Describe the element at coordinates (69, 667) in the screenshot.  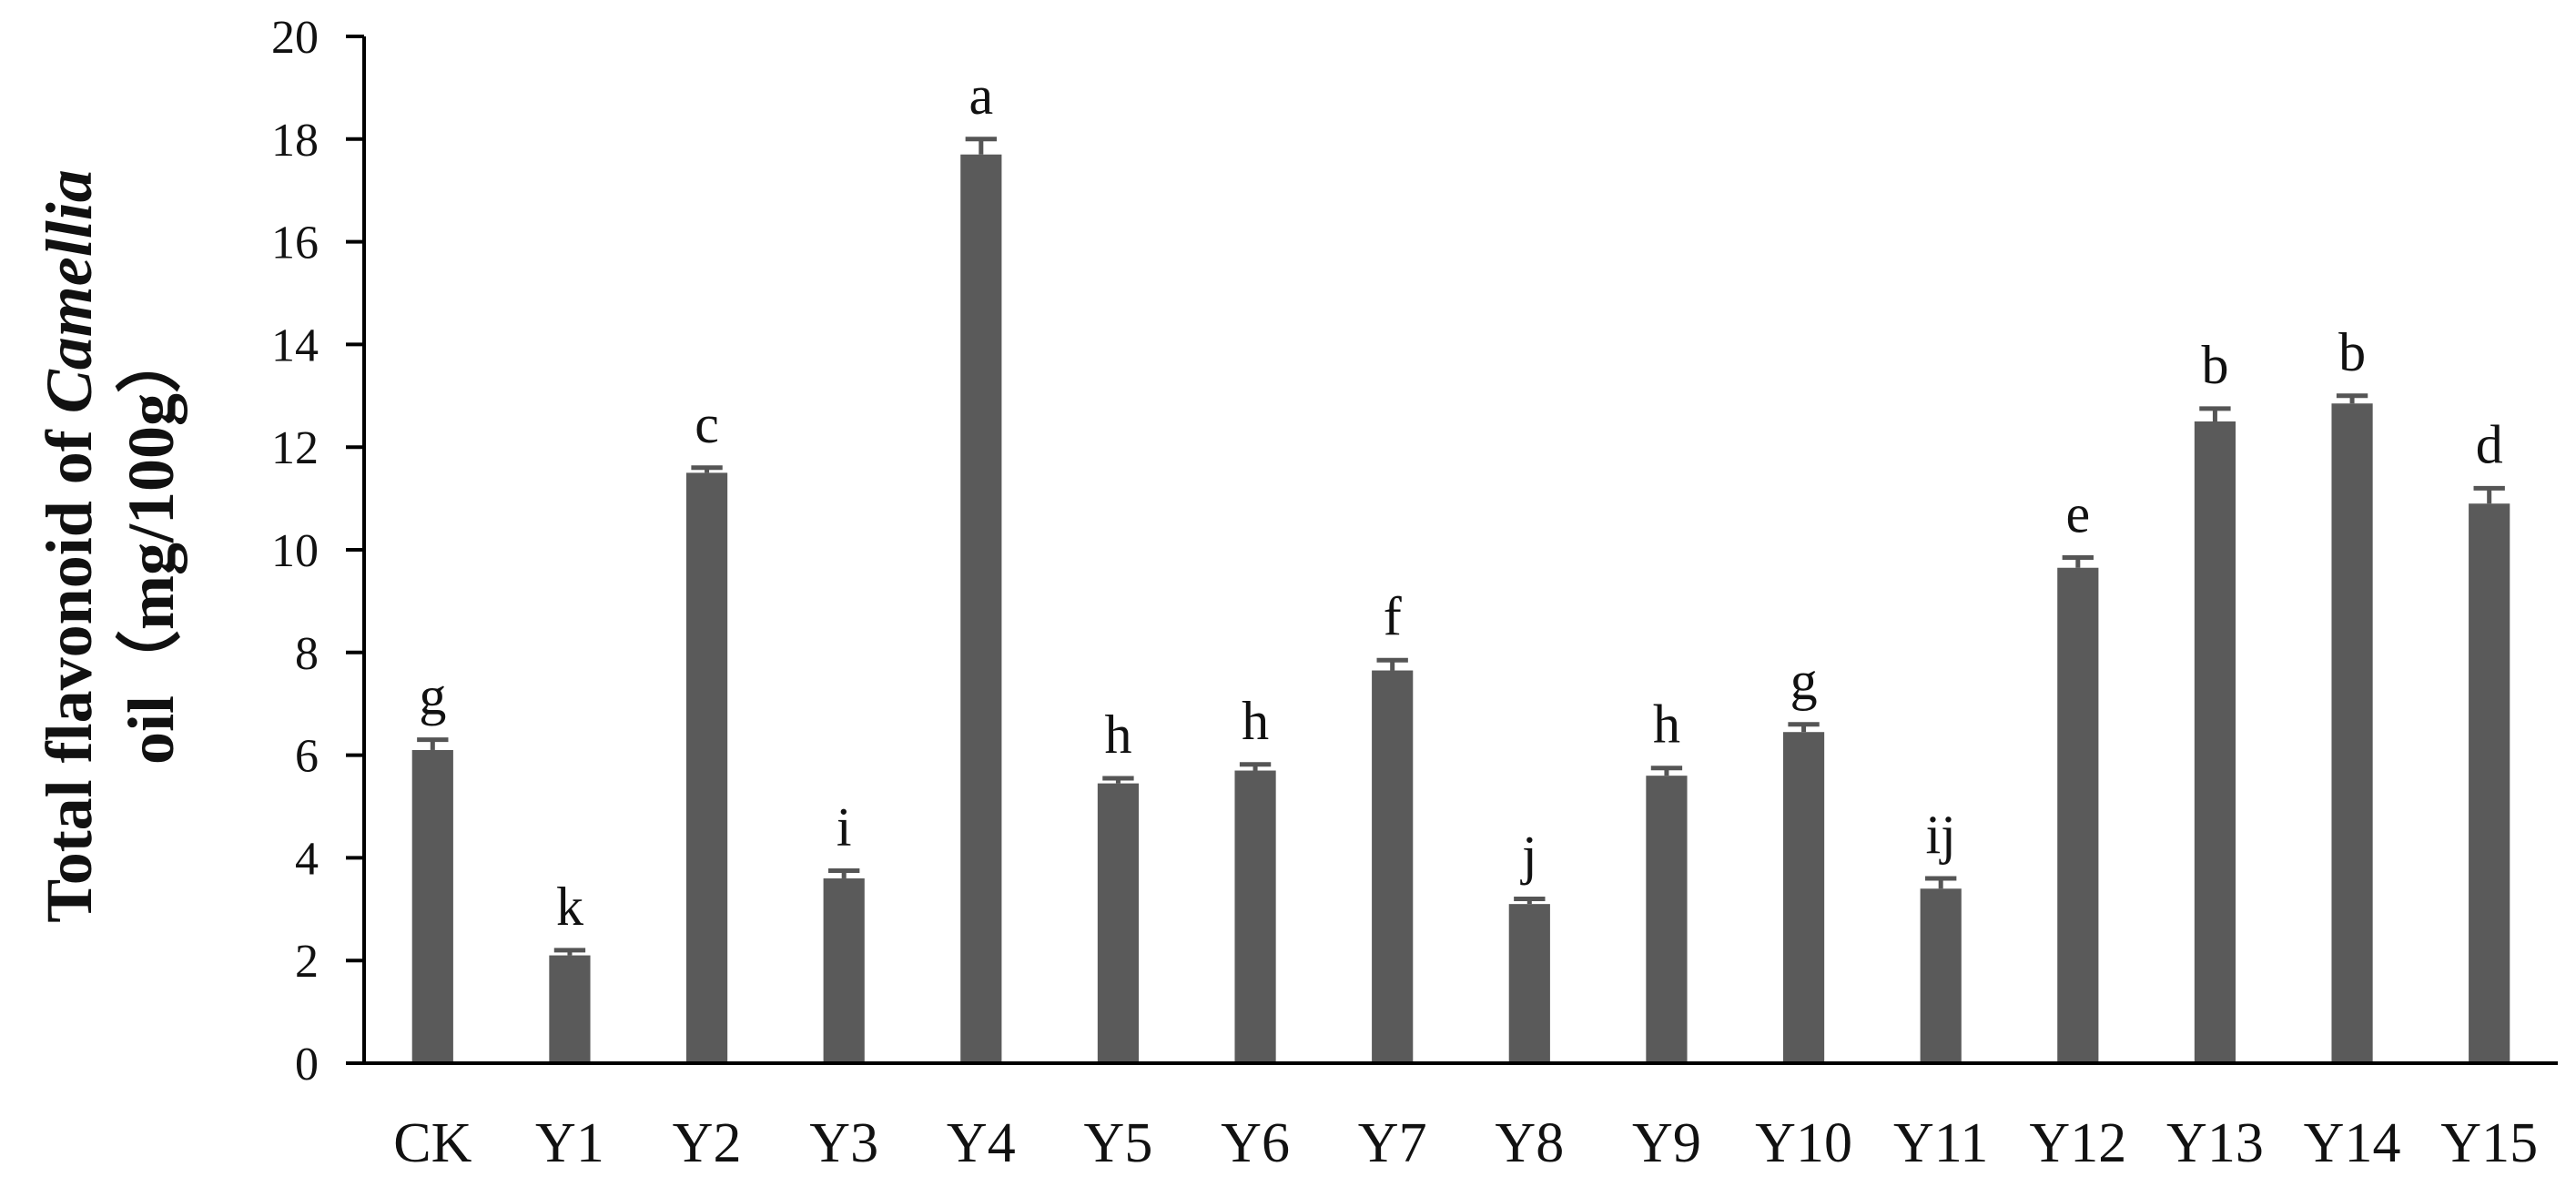
I see `y-axis-title-prefix: Total flavonoid of` at that location.